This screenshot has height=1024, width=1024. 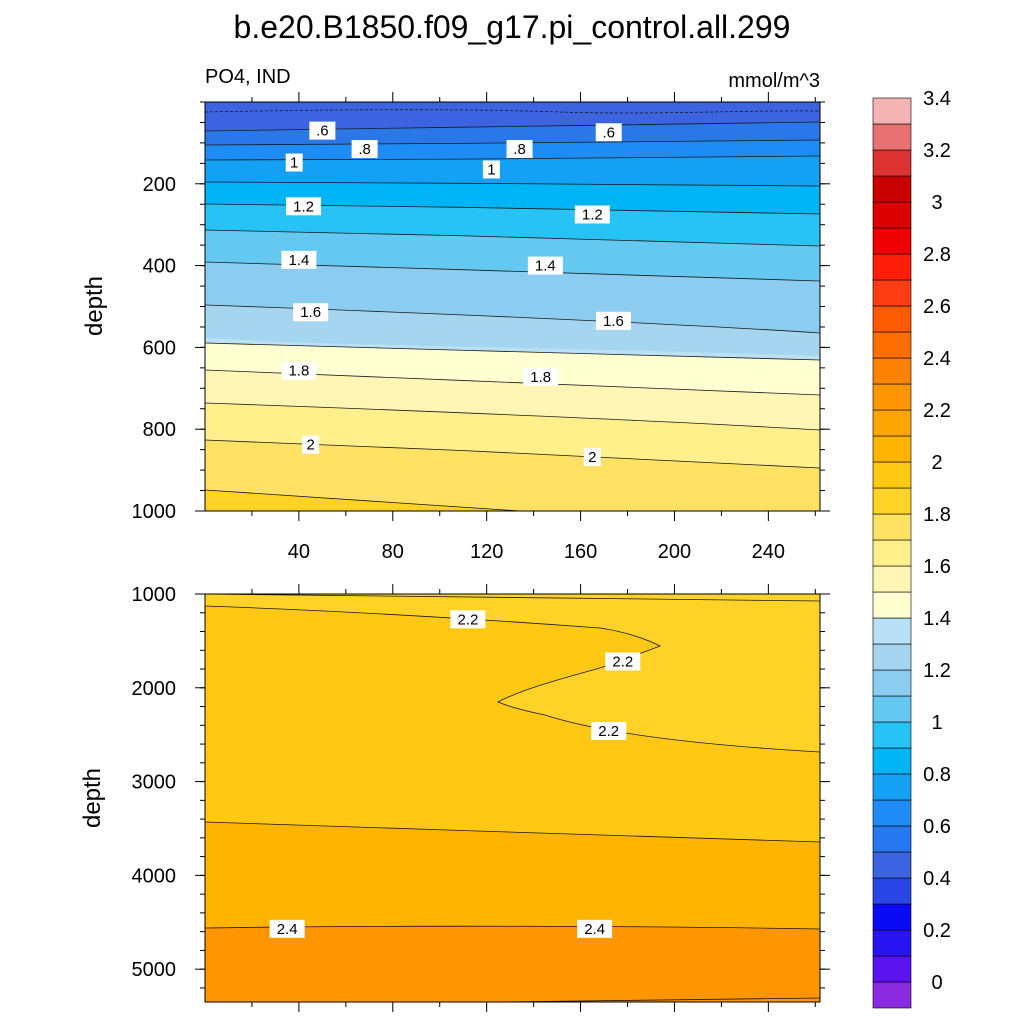 What do you see at coordinates (674, 552) in the screenshot?
I see `upper-x-tick-label: 200` at bounding box center [674, 552].